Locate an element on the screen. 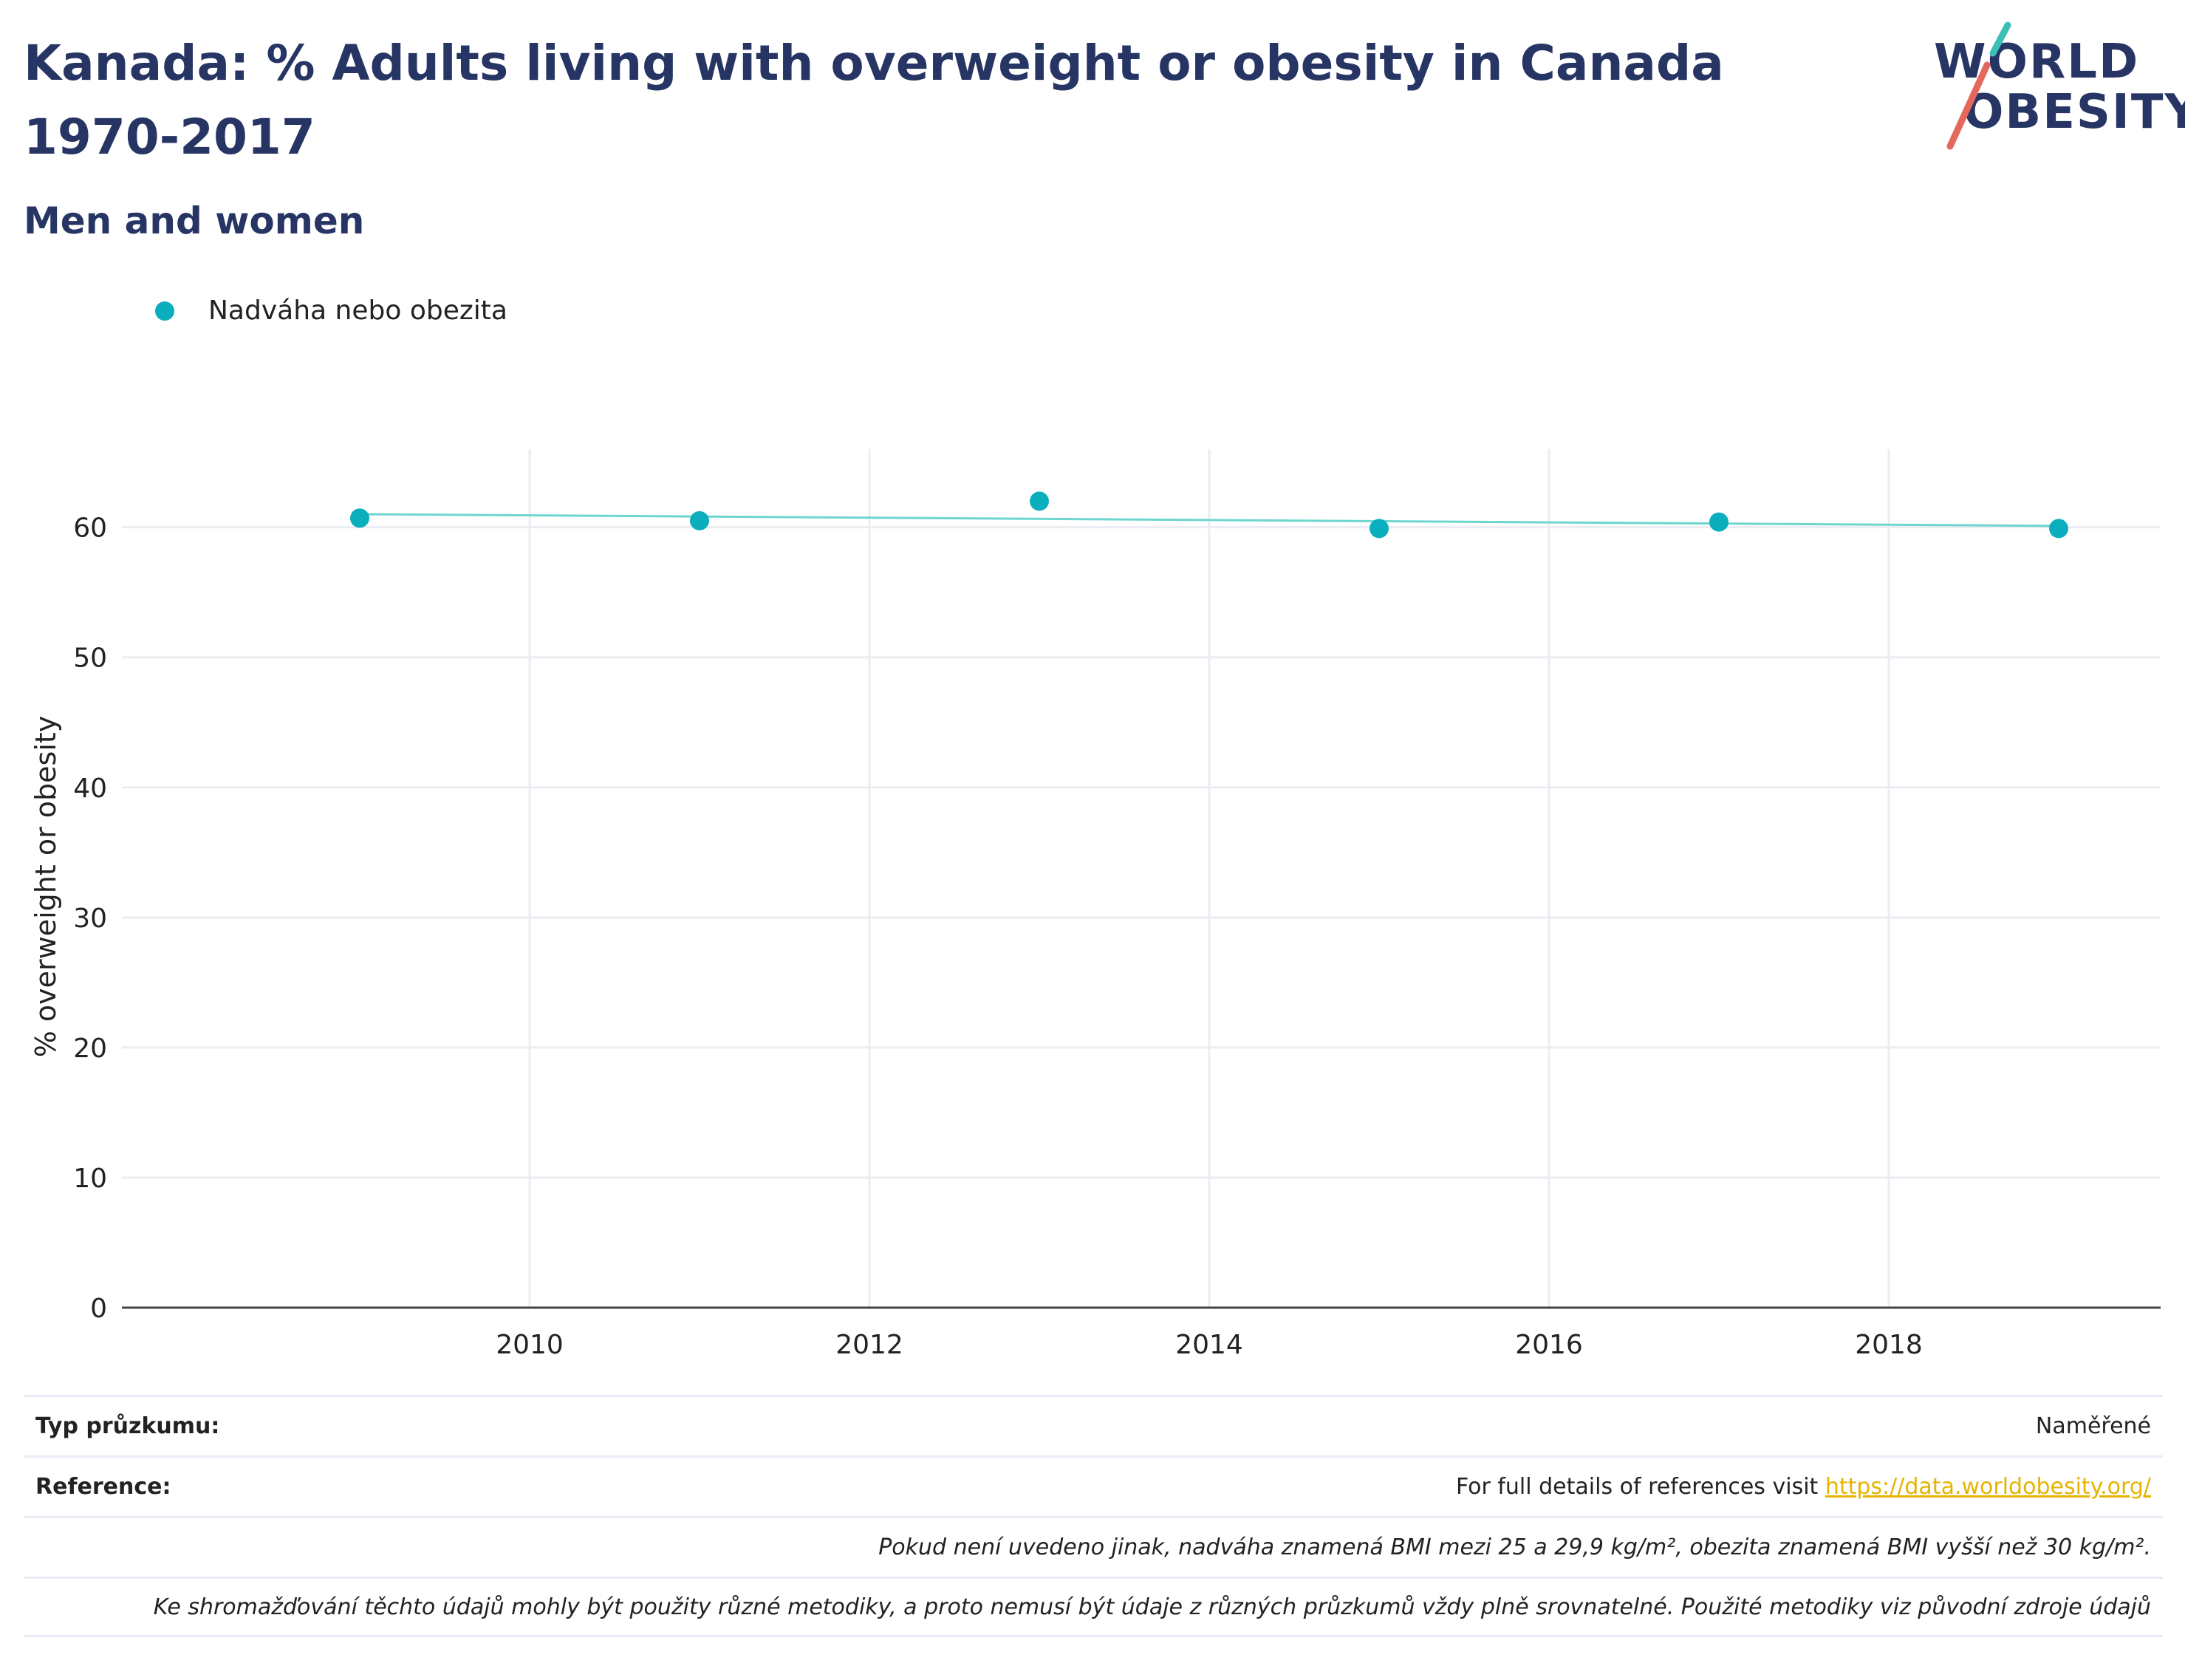  x-tick-label: 2016 is located at coordinates (1549, 1345).